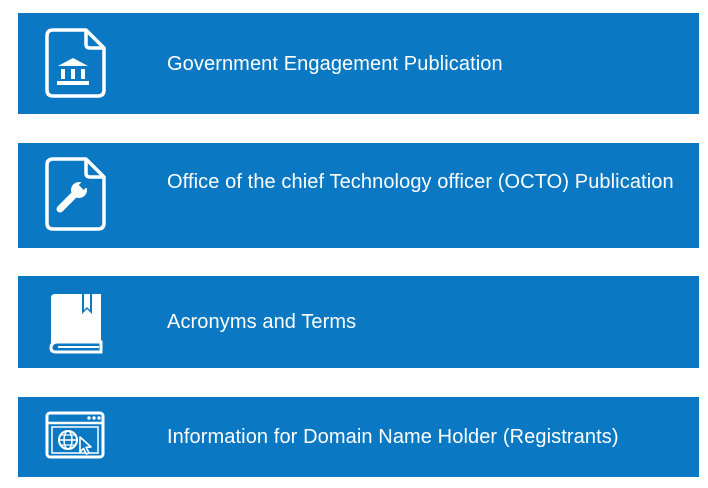 Image resolution: width=708 pixels, height=488 pixels. What do you see at coordinates (262, 322) in the screenshot?
I see `card-label: Acronyms and Terms` at bounding box center [262, 322].